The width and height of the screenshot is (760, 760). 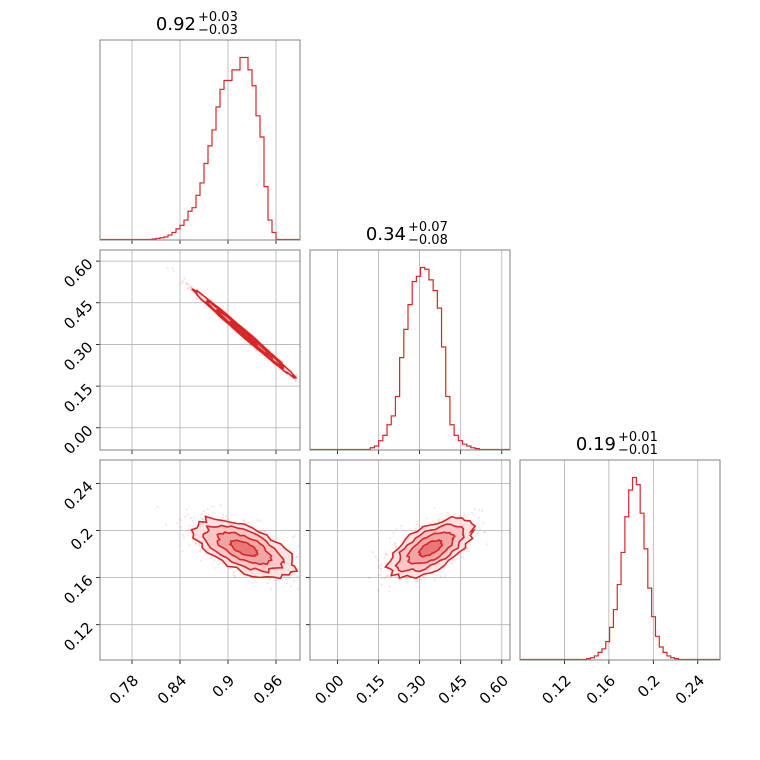 I want to click on scatter-p2-vs-p1-ytick-label-4: 0.60, so click(x=78, y=273).